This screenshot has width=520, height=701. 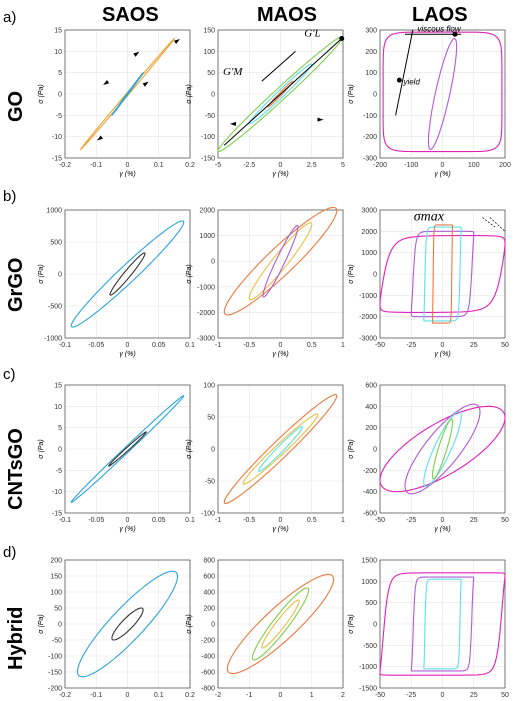 I want to click on sigma-max-arrow, so click(x=489, y=222).